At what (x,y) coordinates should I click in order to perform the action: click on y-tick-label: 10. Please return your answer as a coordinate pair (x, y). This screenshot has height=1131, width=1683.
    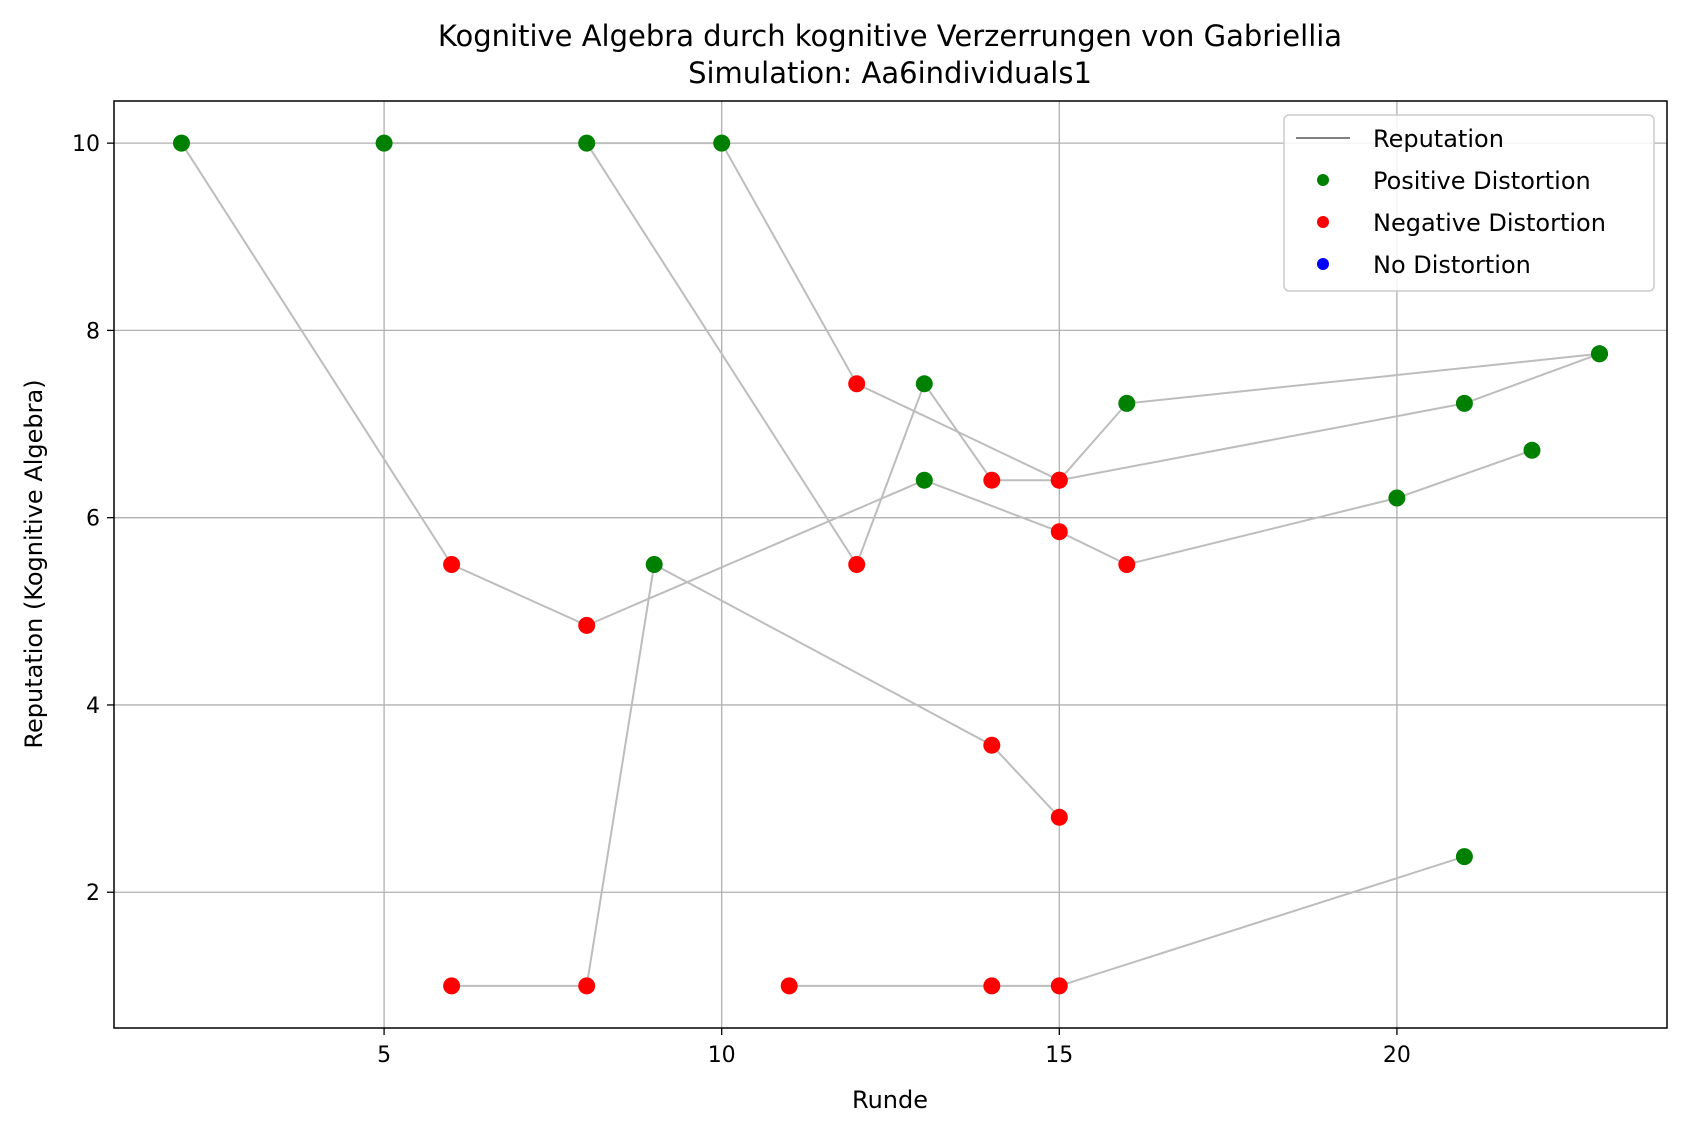
    Looking at the image, I should click on (86, 144).